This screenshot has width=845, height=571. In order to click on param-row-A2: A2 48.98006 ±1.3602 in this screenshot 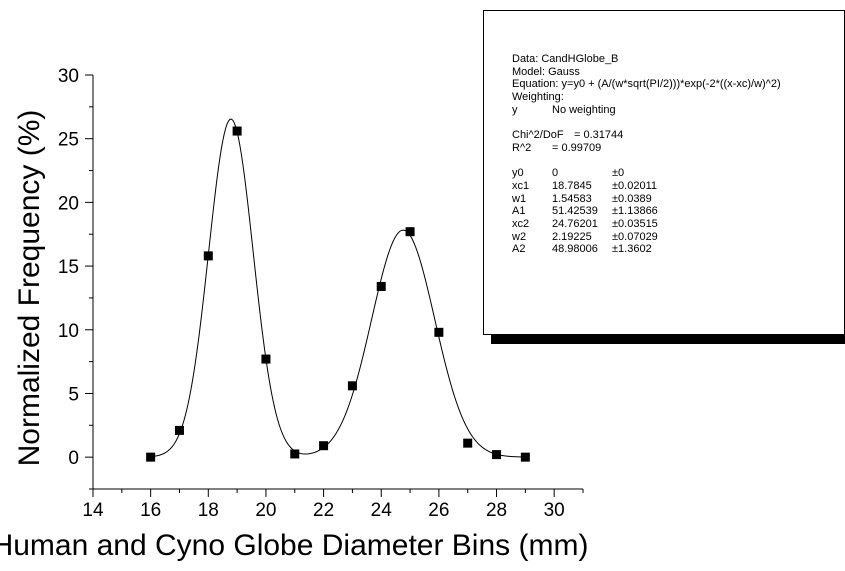, I will do `click(646, 249)`.